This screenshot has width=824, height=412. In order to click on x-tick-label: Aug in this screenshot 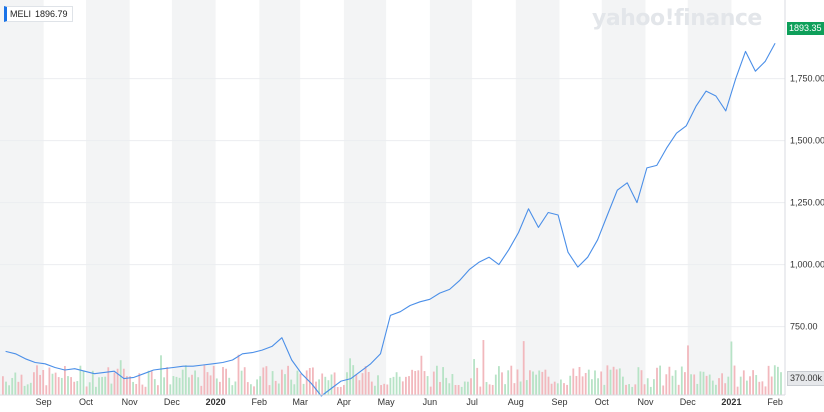, I will do `click(516, 402)`.